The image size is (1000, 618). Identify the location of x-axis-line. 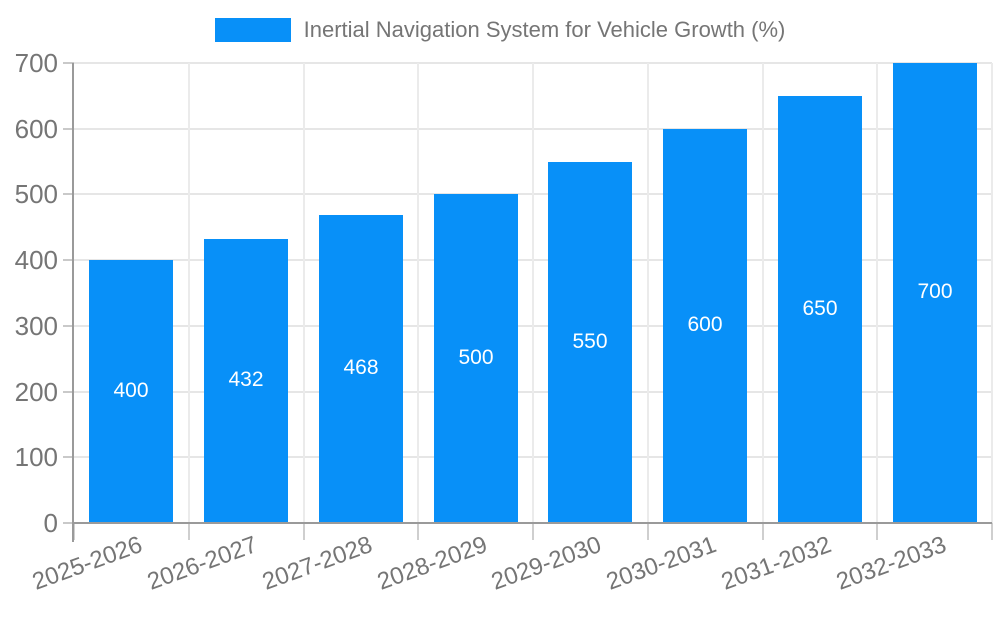
(532, 523).